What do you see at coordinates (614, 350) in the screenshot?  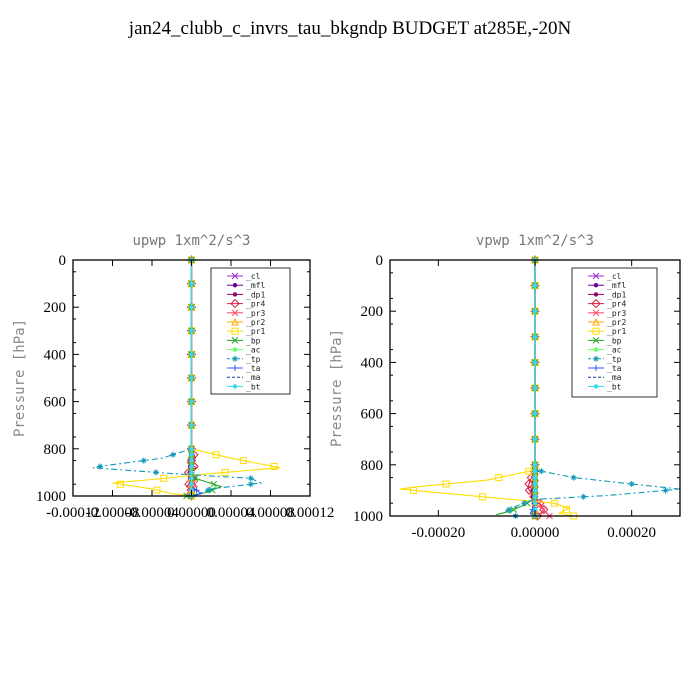 I see `legend-label: _ac` at bounding box center [614, 350].